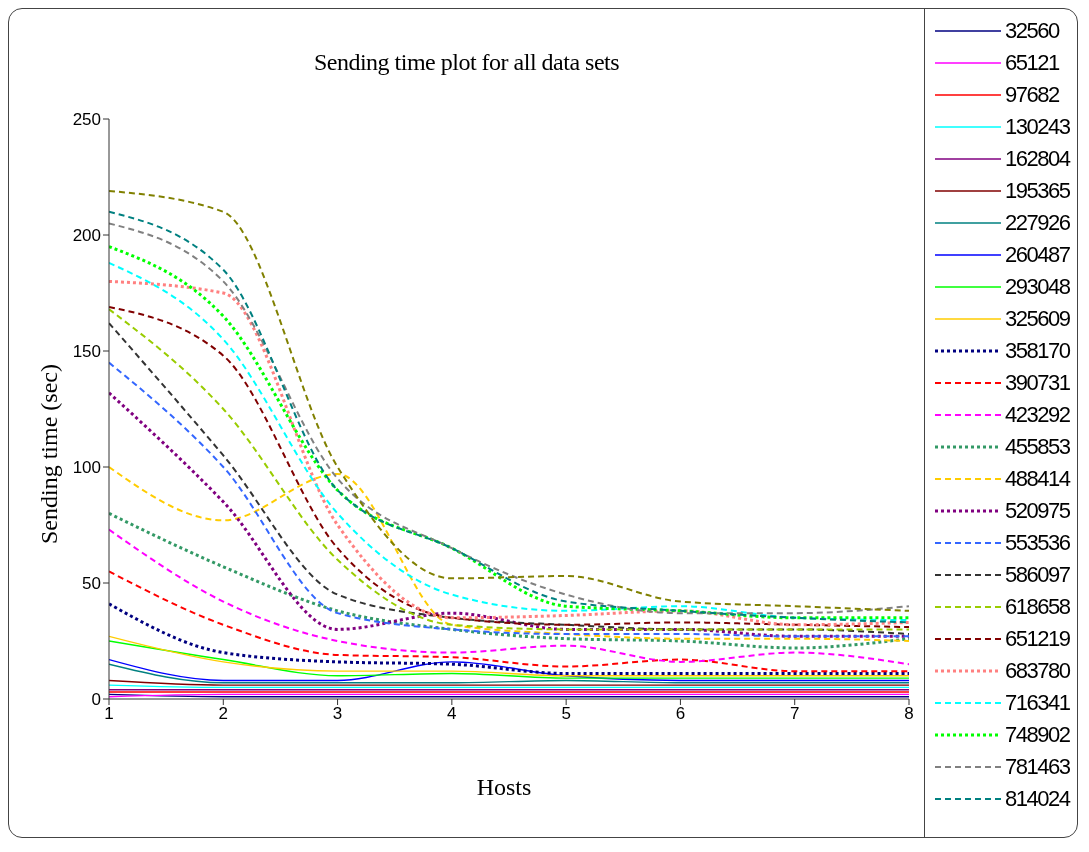 Image resolution: width=1089 pixels, height=852 pixels. Describe the element at coordinates (1037, 511) in the screenshot. I see `legend-label: 520975` at that location.